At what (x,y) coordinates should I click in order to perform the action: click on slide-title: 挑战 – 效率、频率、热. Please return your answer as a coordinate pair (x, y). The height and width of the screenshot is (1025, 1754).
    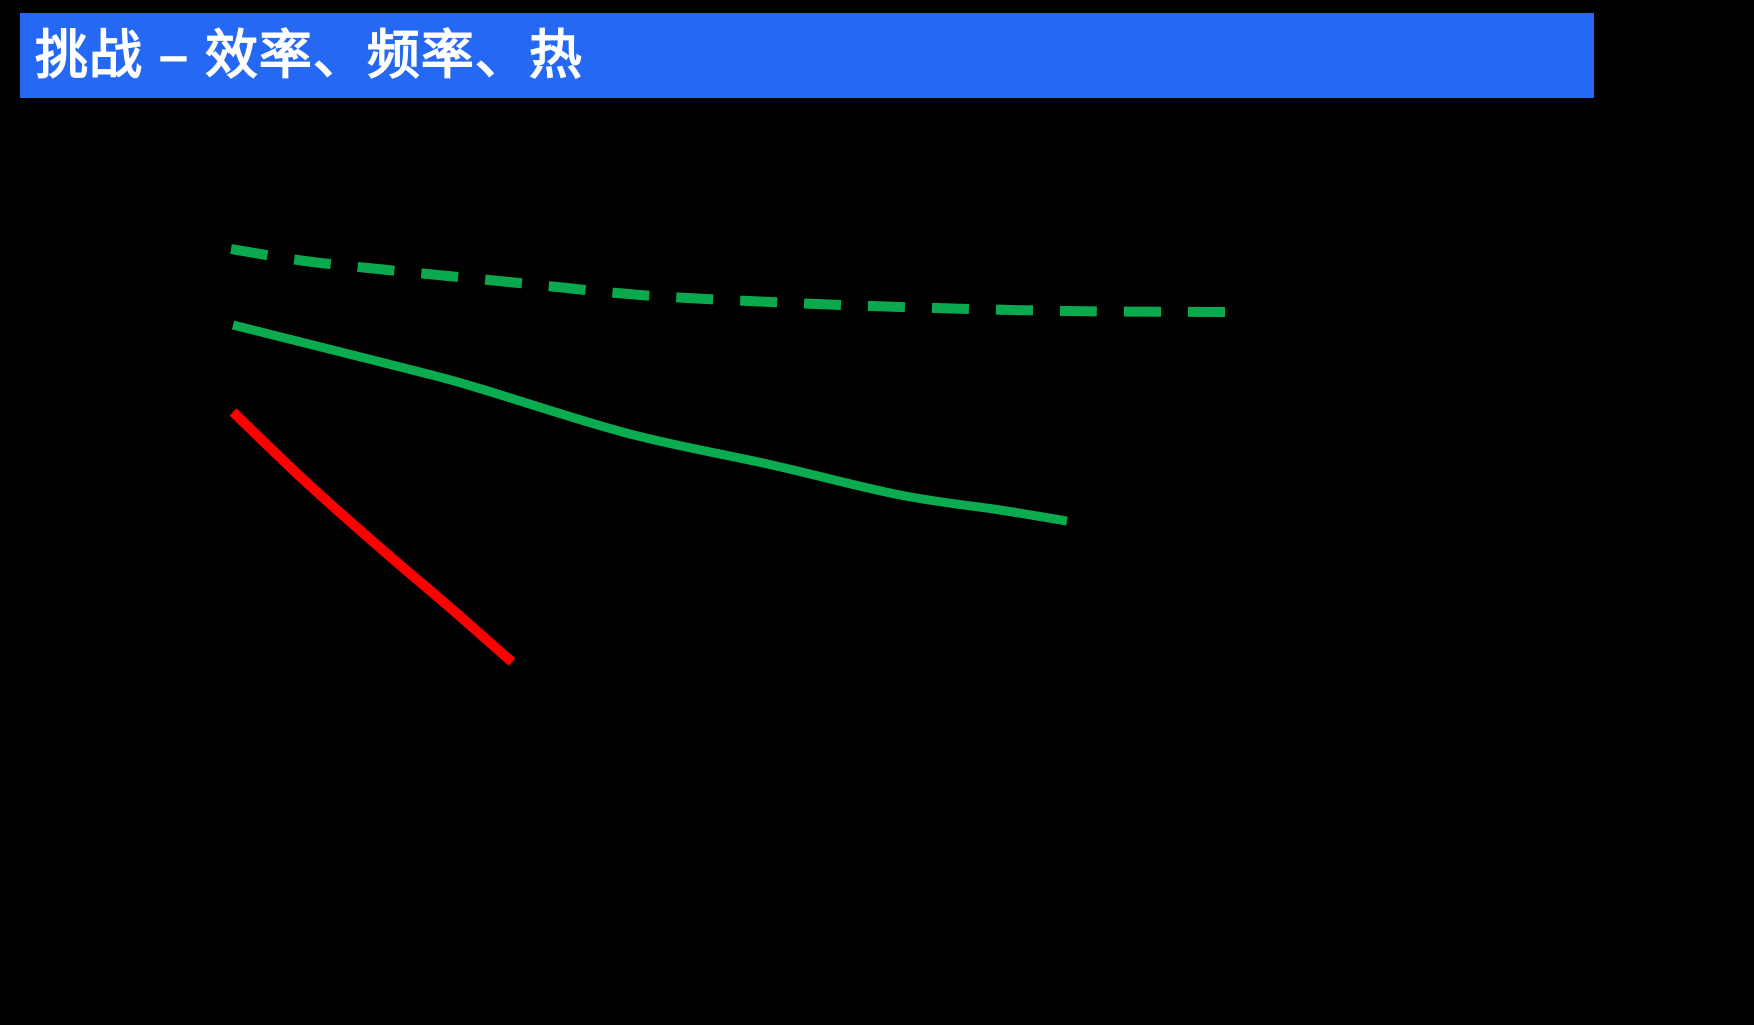
    Looking at the image, I should click on (309, 55).